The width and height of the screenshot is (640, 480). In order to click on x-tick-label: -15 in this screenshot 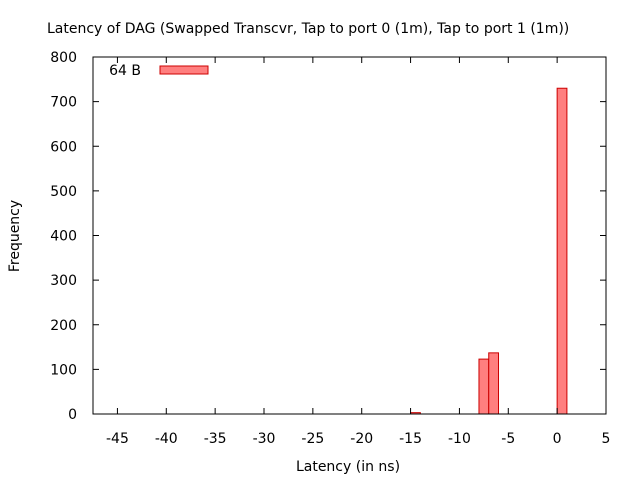, I will do `click(410, 439)`.